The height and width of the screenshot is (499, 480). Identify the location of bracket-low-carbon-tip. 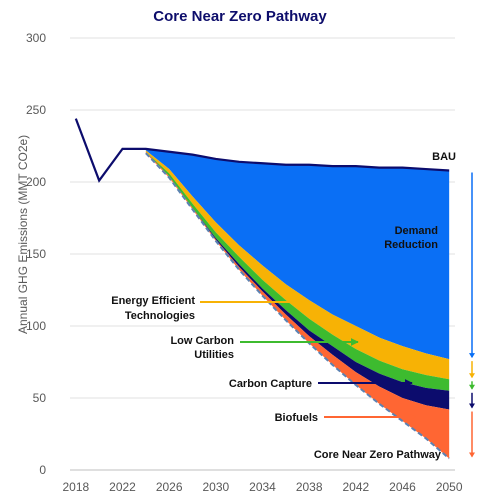
(472, 387).